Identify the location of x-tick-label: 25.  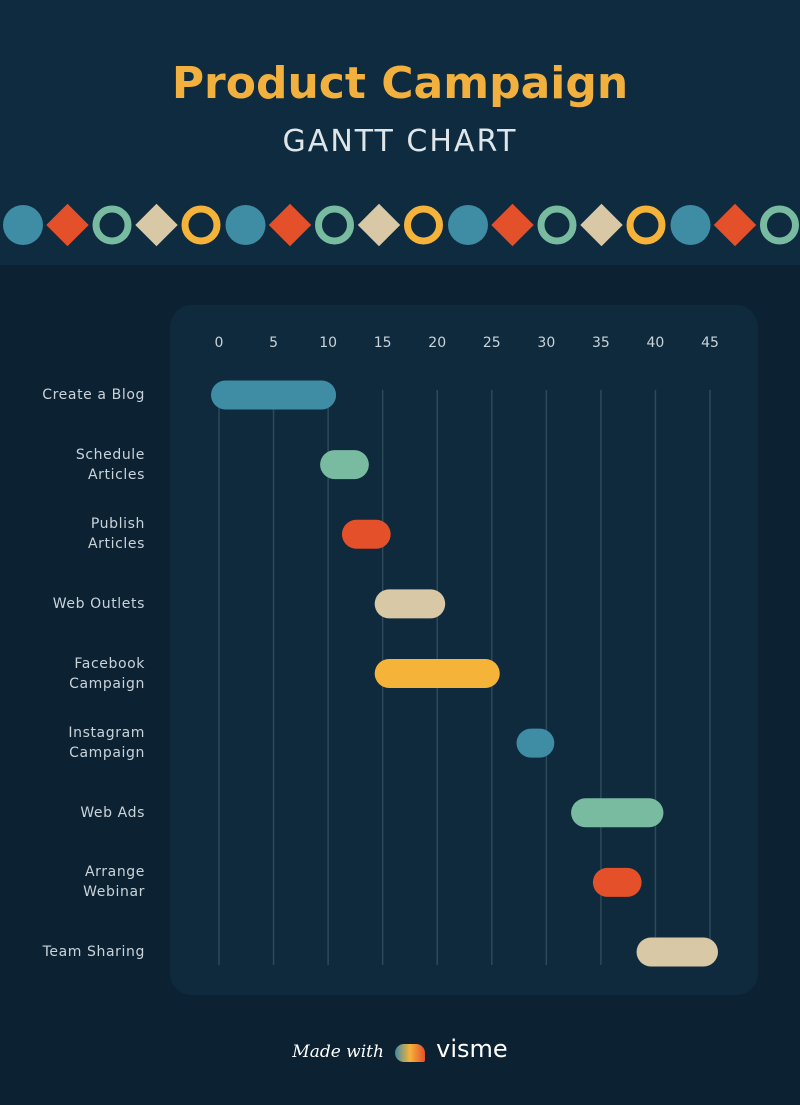
(492, 343).